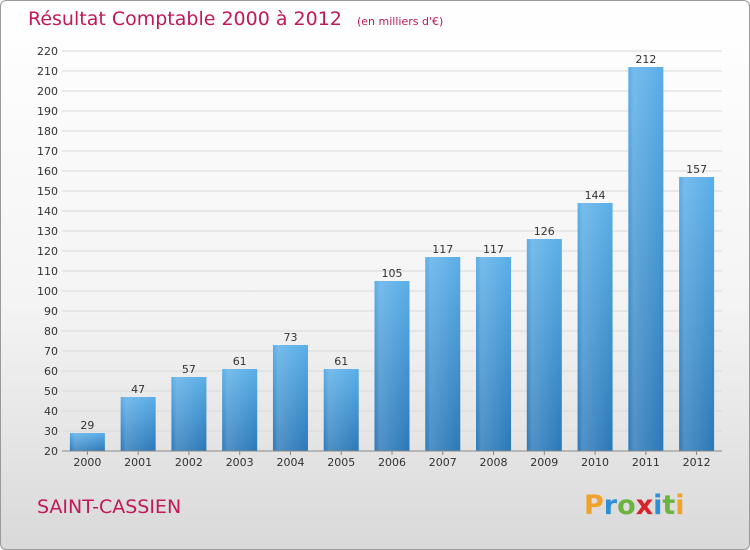 This screenshot has height=550, width=750. Describe the element at coordinates (696, 169) in the screenshot. I see `data-label: 157` at that location.